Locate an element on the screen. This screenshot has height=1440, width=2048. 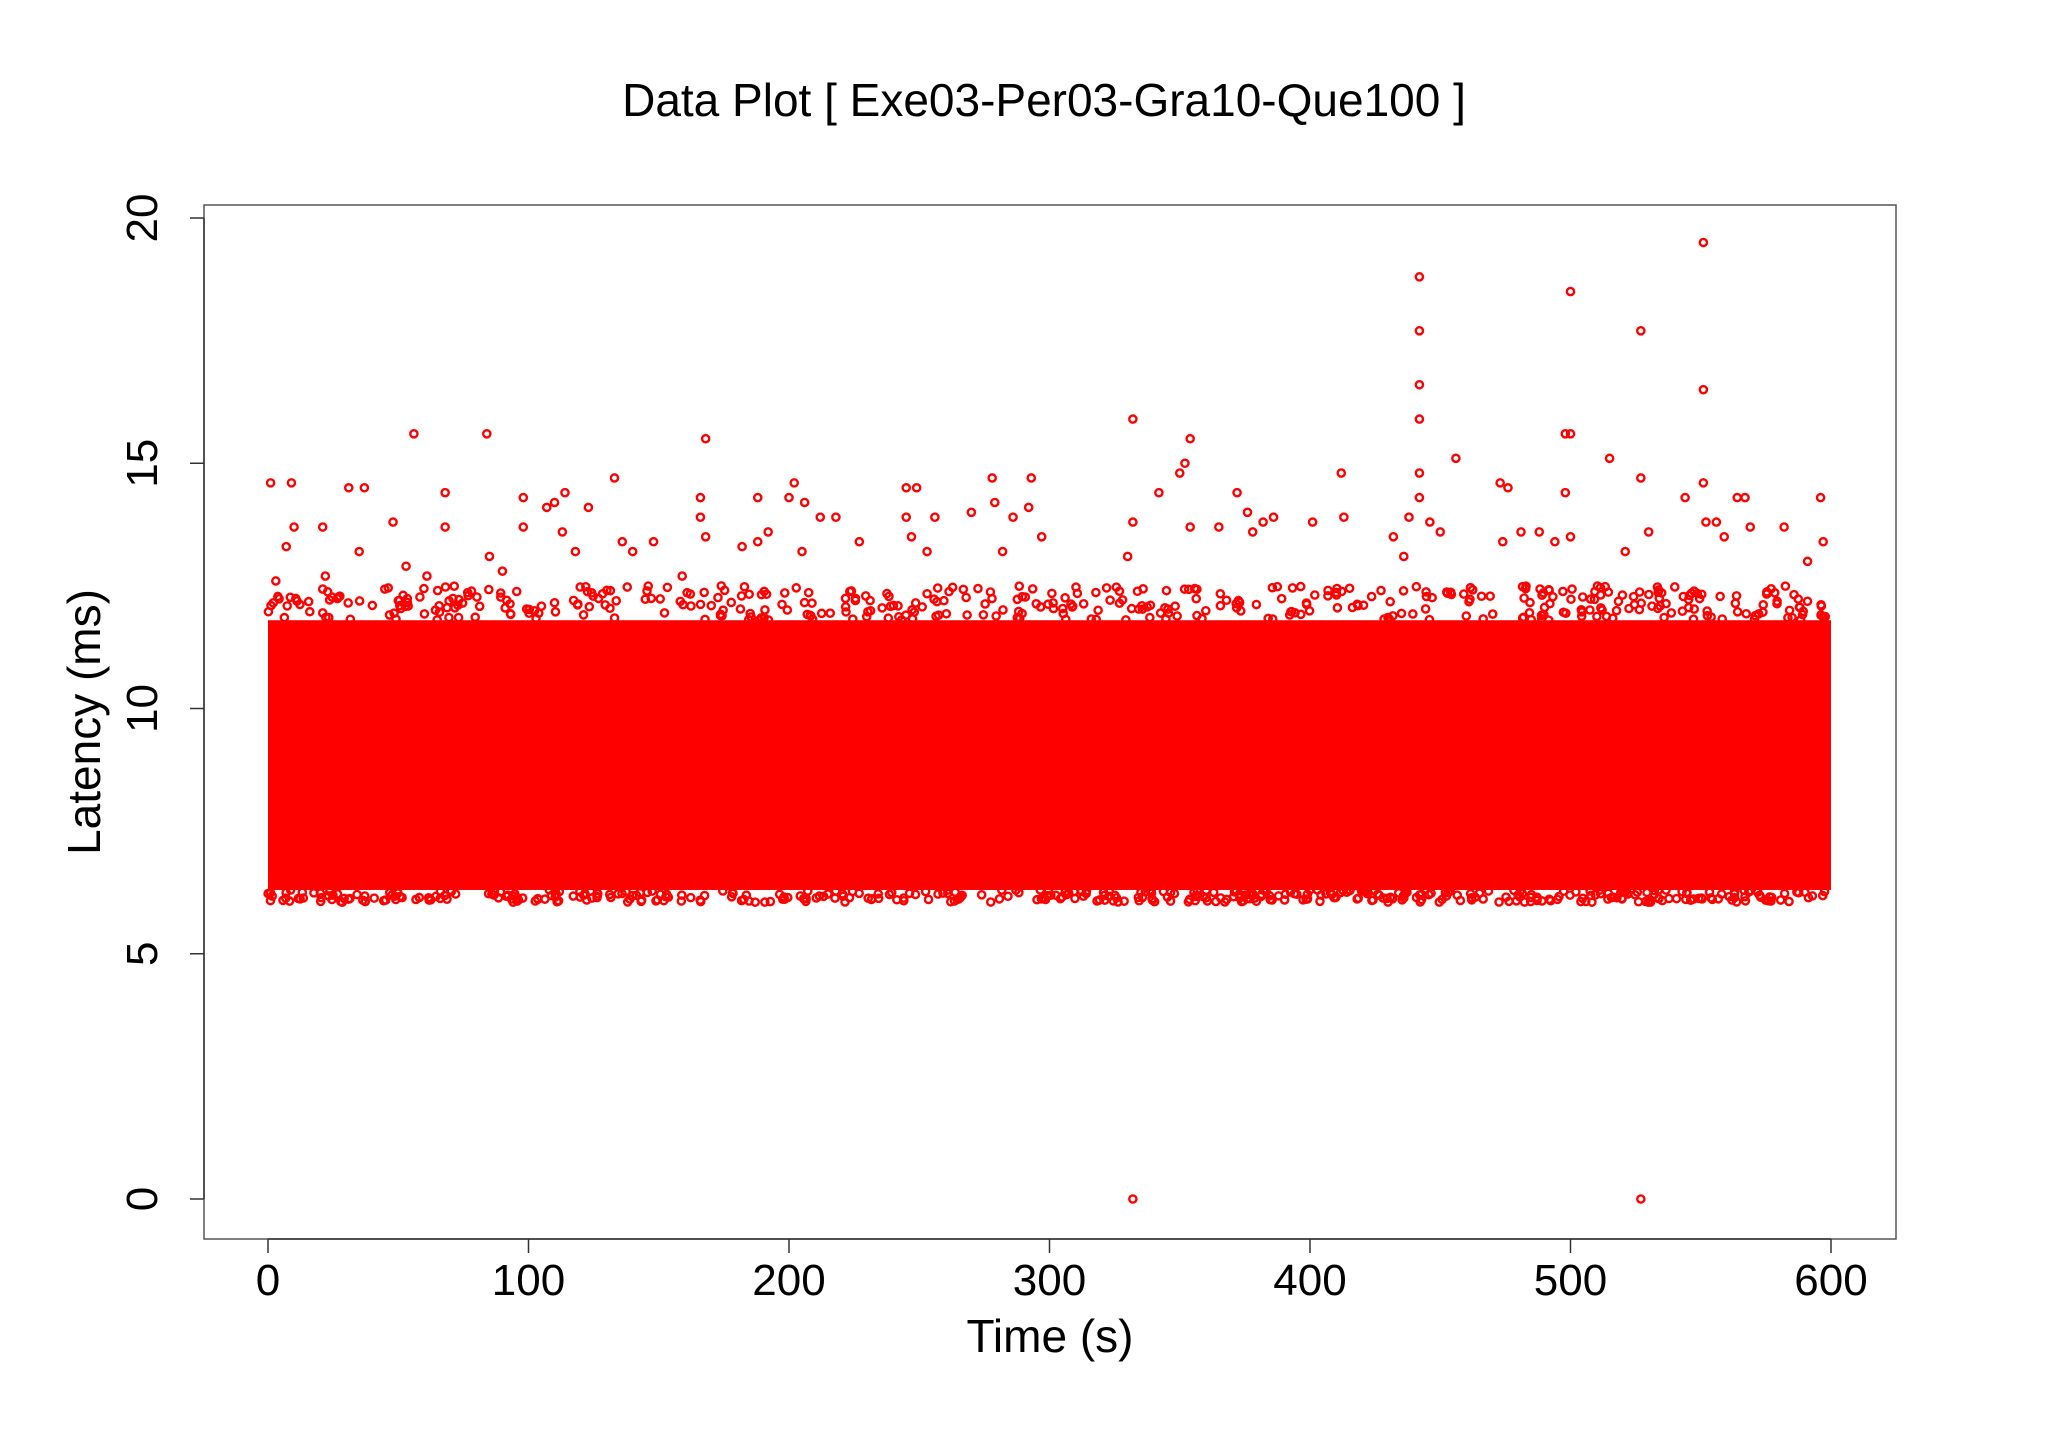
y-tick-label: 10 is located at coordinates (142, 708).